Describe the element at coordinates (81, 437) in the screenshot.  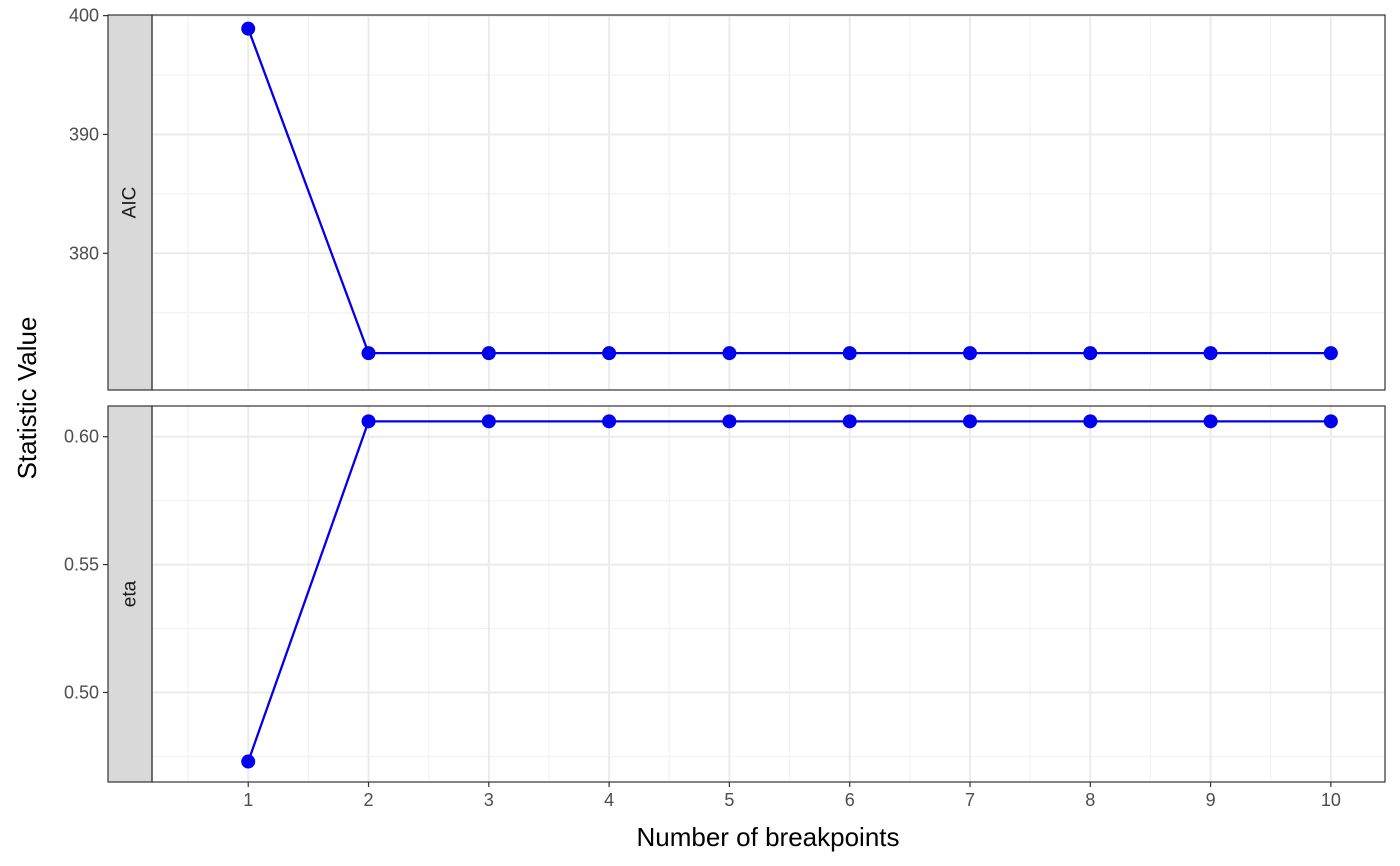
I see `y-tick-label: 0.60` at that location.